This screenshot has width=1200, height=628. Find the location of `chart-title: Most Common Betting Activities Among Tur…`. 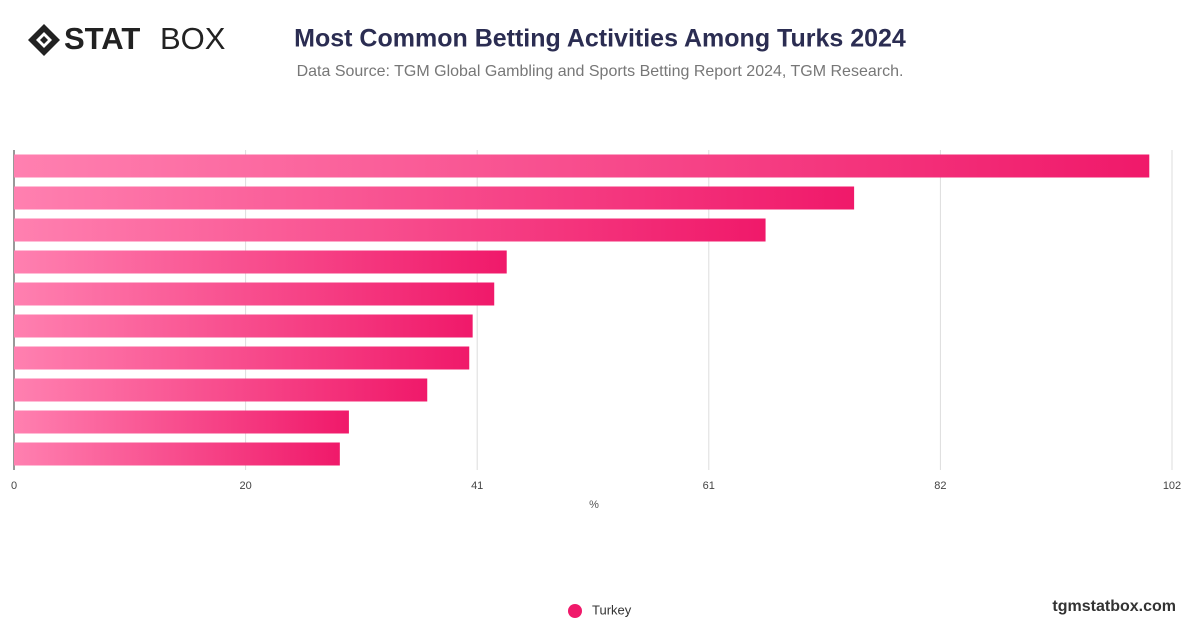

chart-title: Most Common Betting Activities Among Tur… is located at coordinates (600, 39).